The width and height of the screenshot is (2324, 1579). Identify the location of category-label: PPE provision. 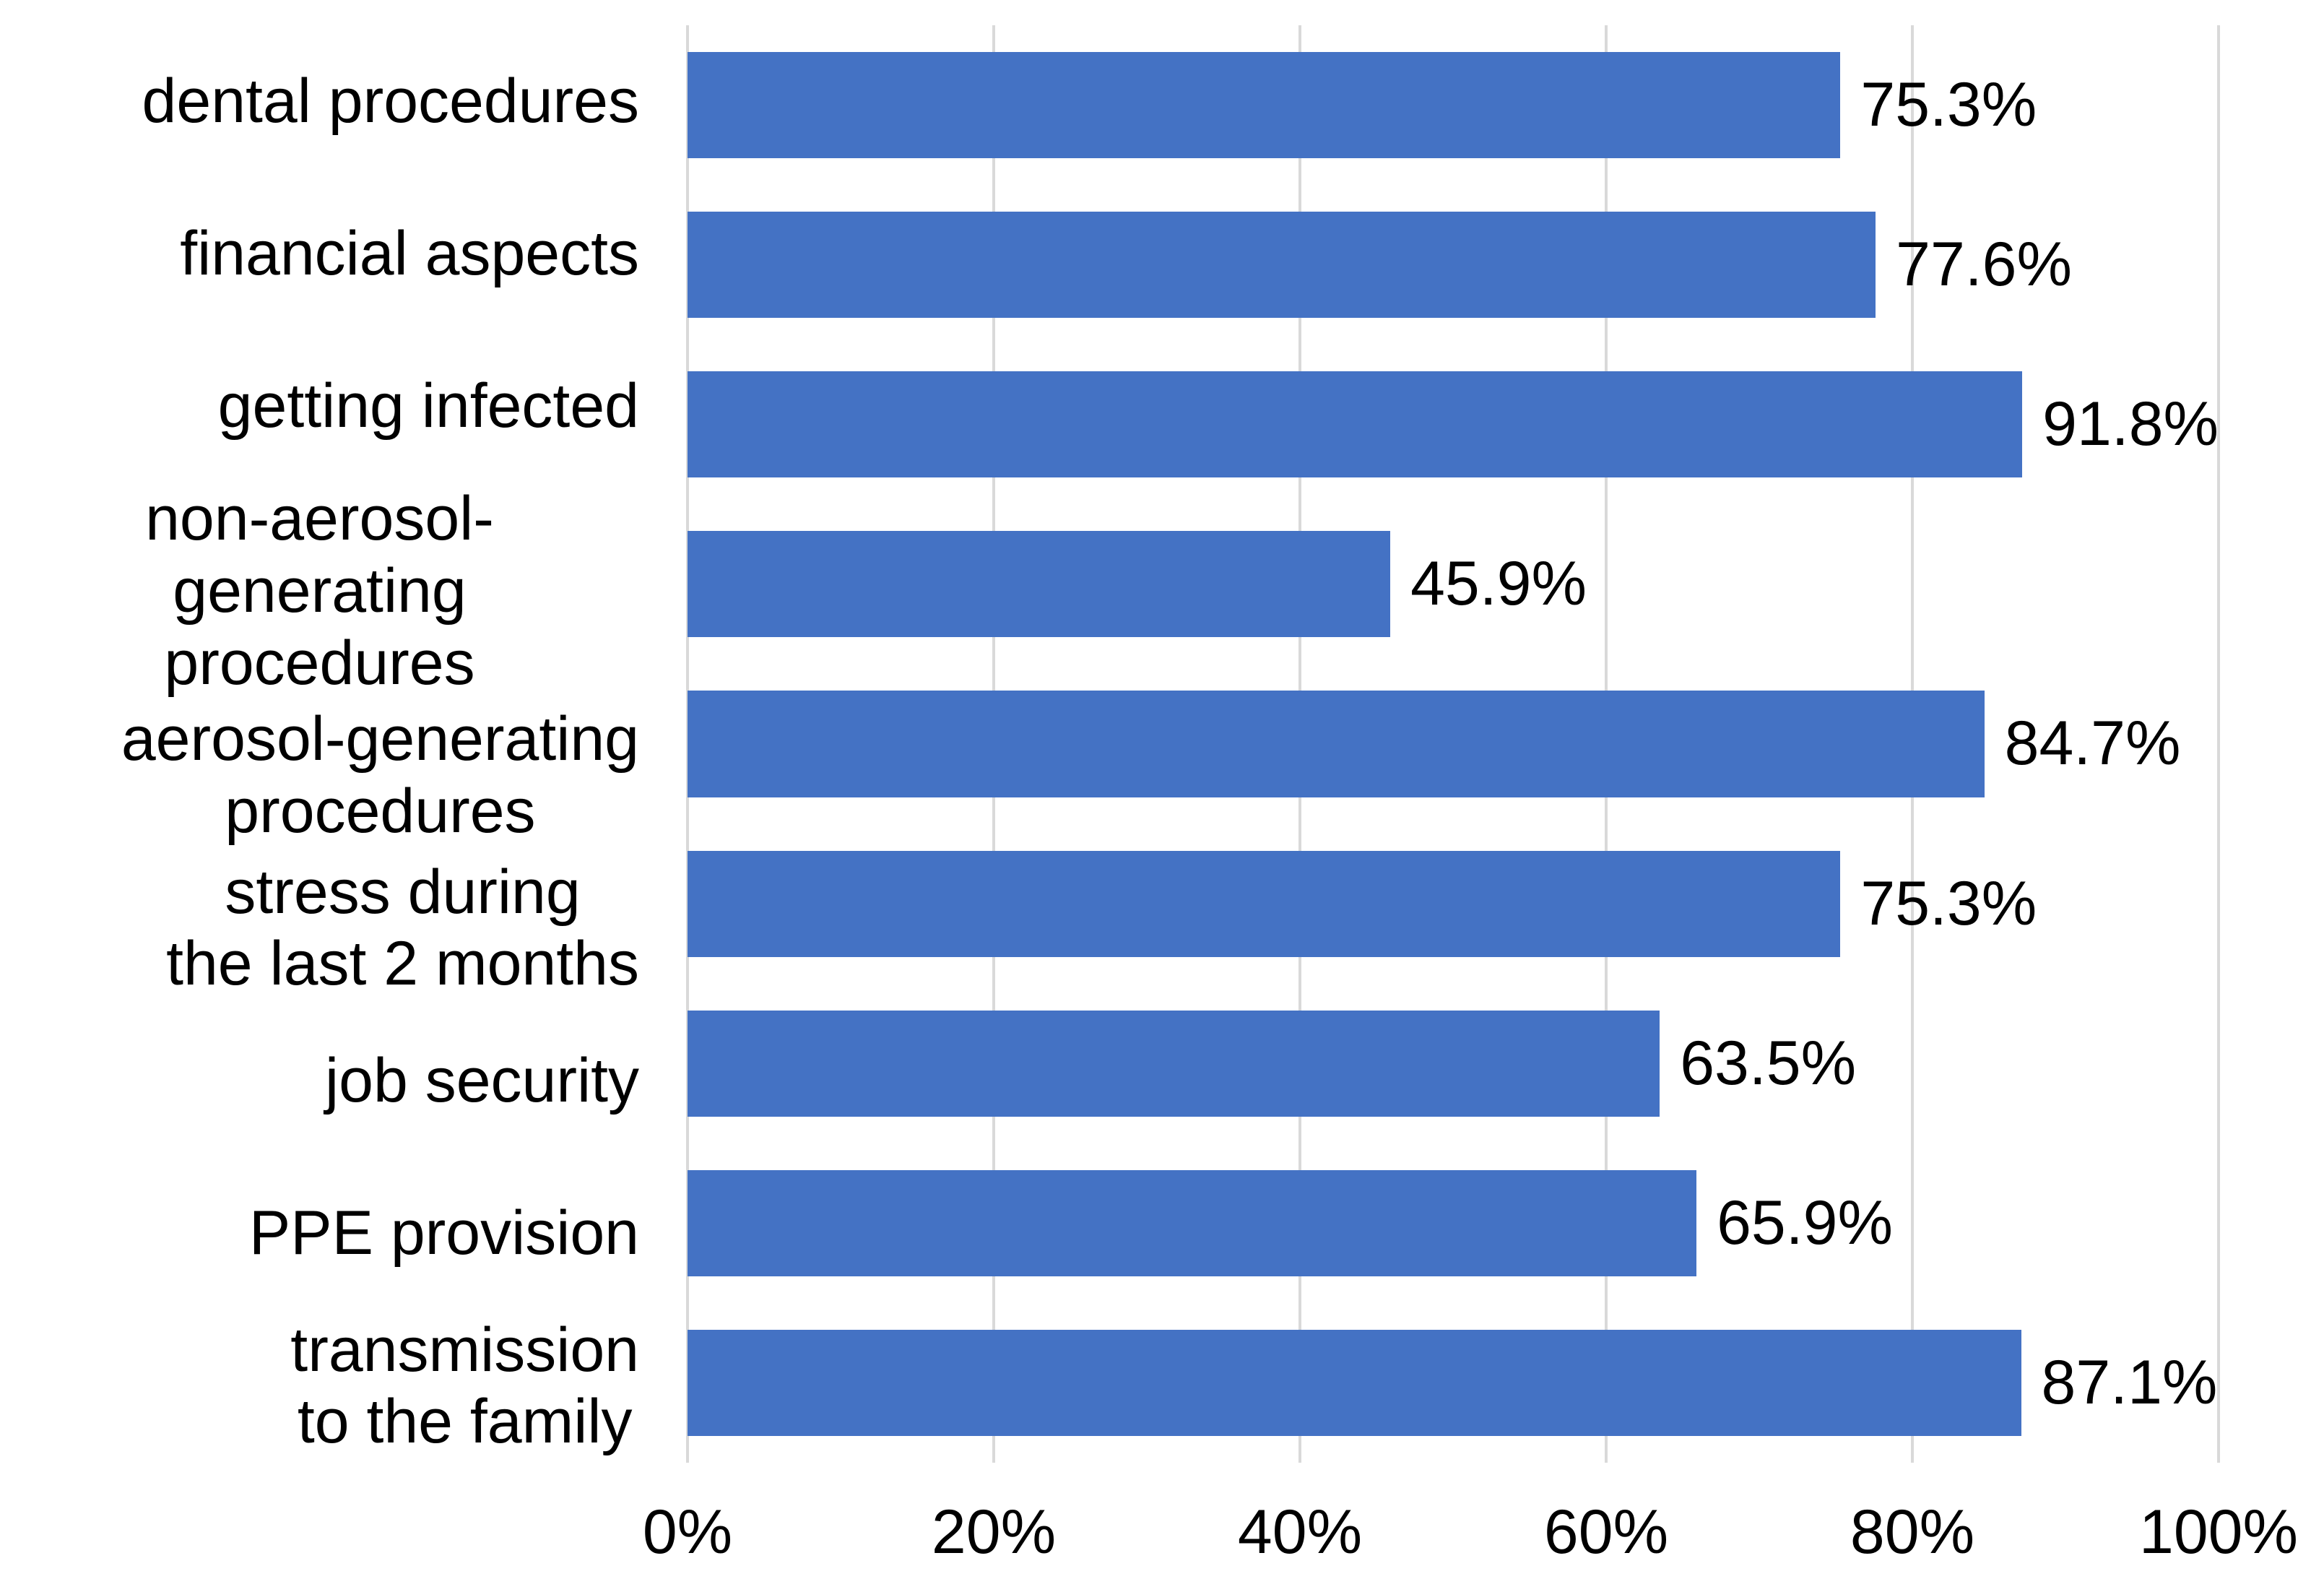
(443, 1233).